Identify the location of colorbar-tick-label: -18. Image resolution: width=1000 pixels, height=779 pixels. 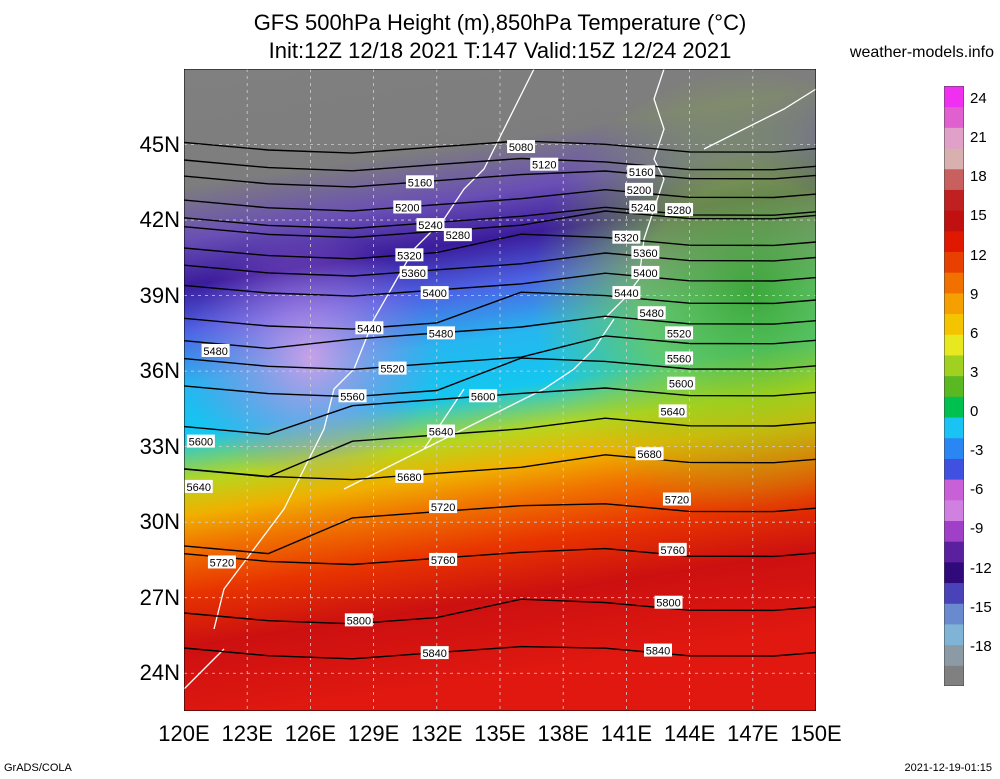
(981, 646).